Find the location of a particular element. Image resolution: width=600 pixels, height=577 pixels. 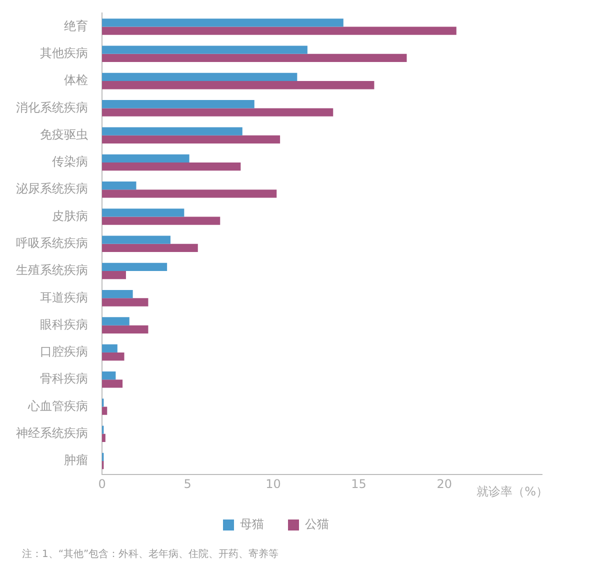

x-tick-label: 20 is located at coordinates (444, 483).